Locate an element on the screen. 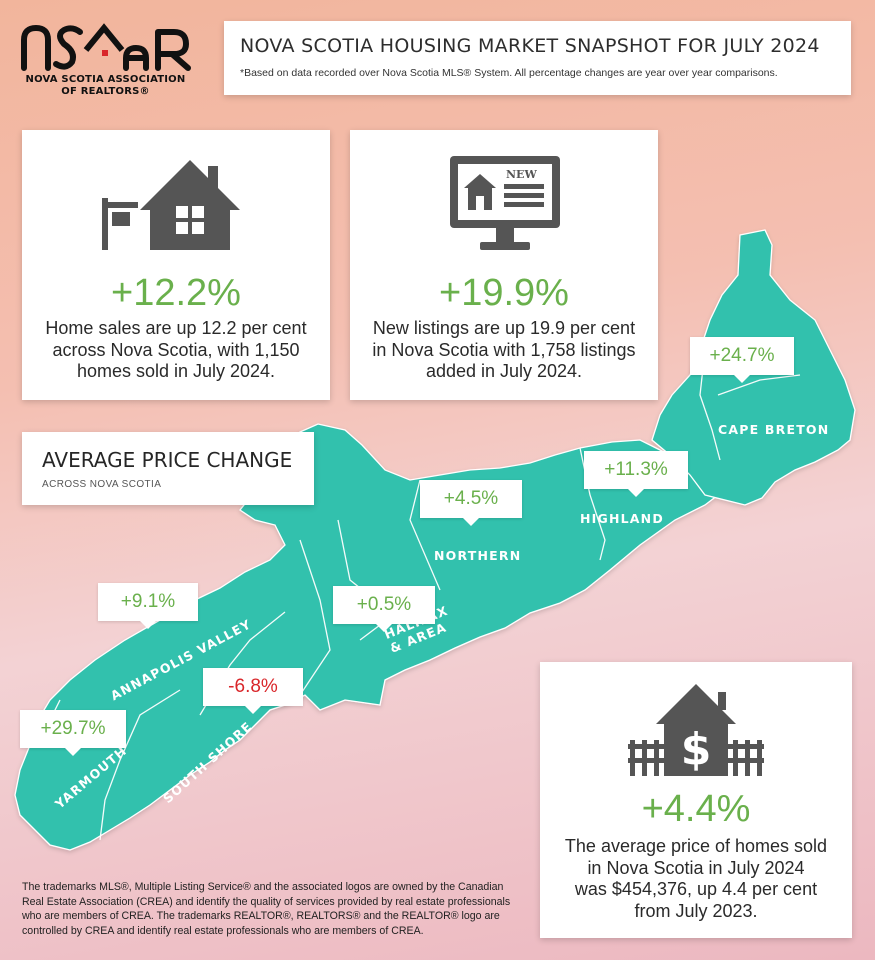 The height and width of the screenshot is (960, 875). region-change-yarmouth: +29.7% is located at coordinates (73, 733).